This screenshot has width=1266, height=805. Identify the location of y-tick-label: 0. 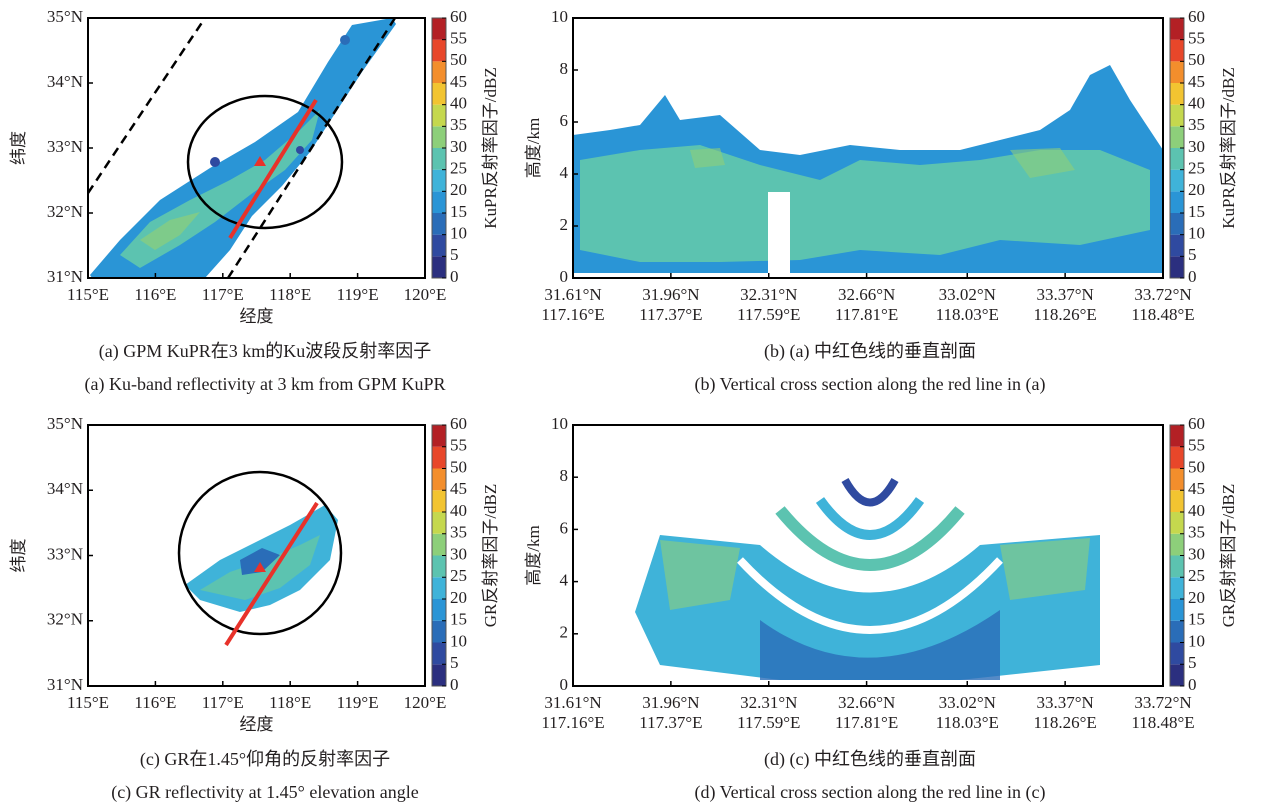
(564, 684).